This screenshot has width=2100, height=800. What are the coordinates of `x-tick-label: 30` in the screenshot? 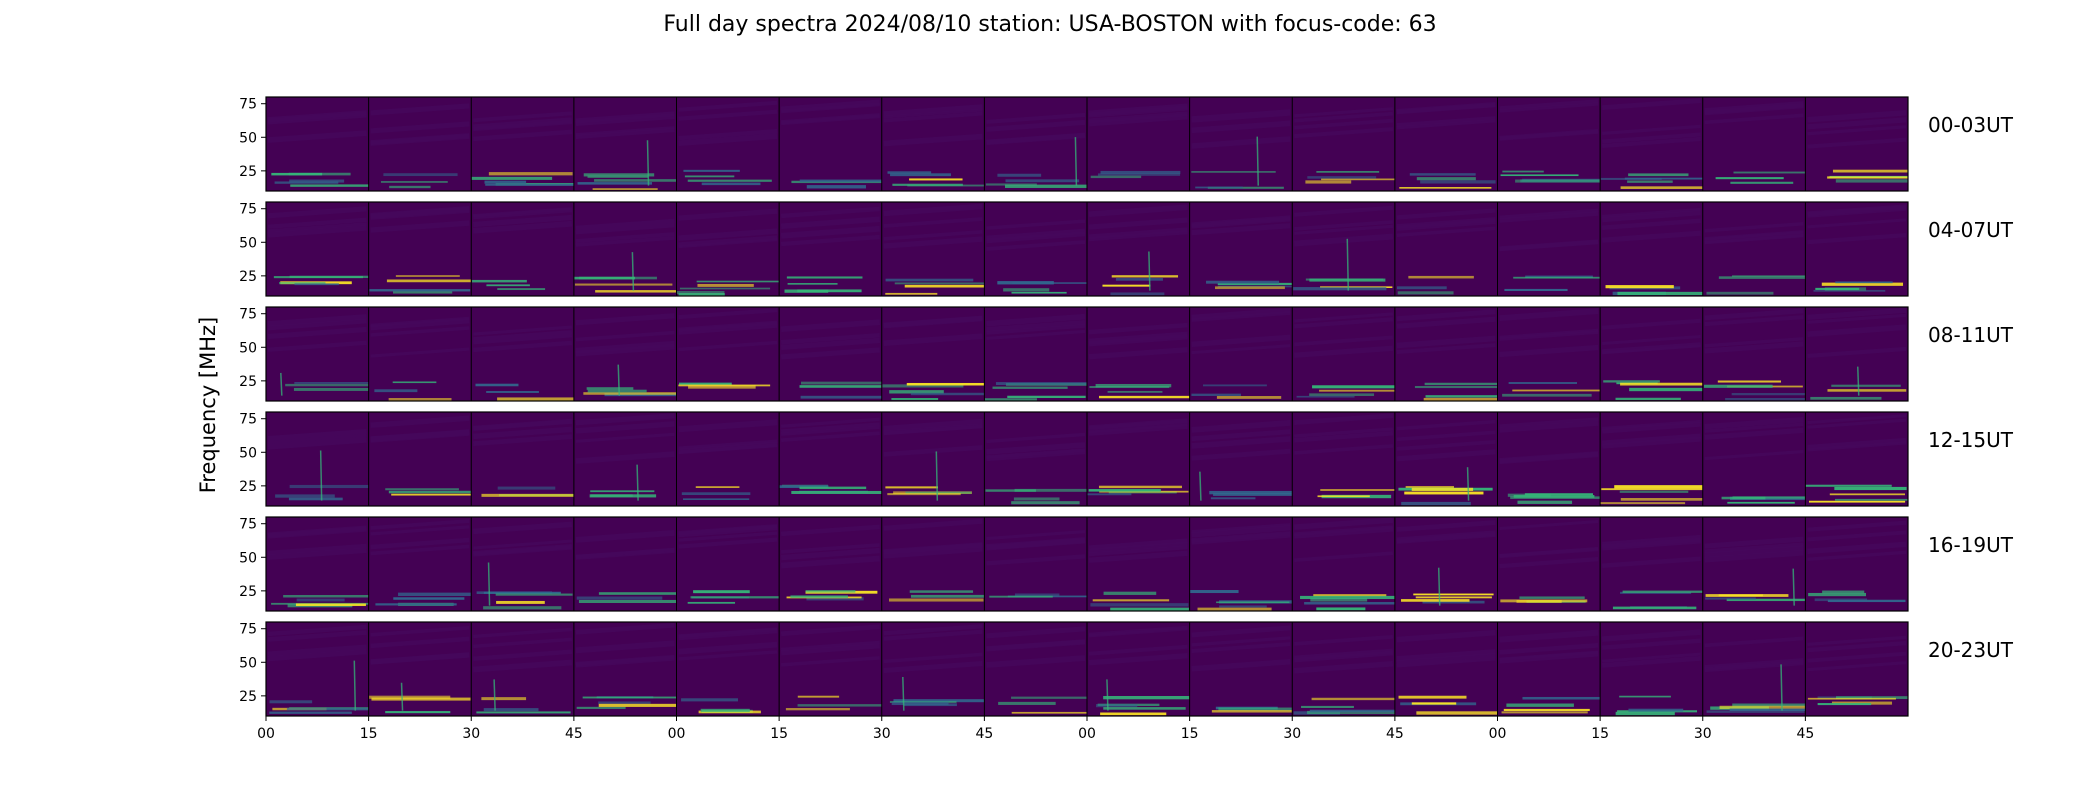 It's located at (471, 734).